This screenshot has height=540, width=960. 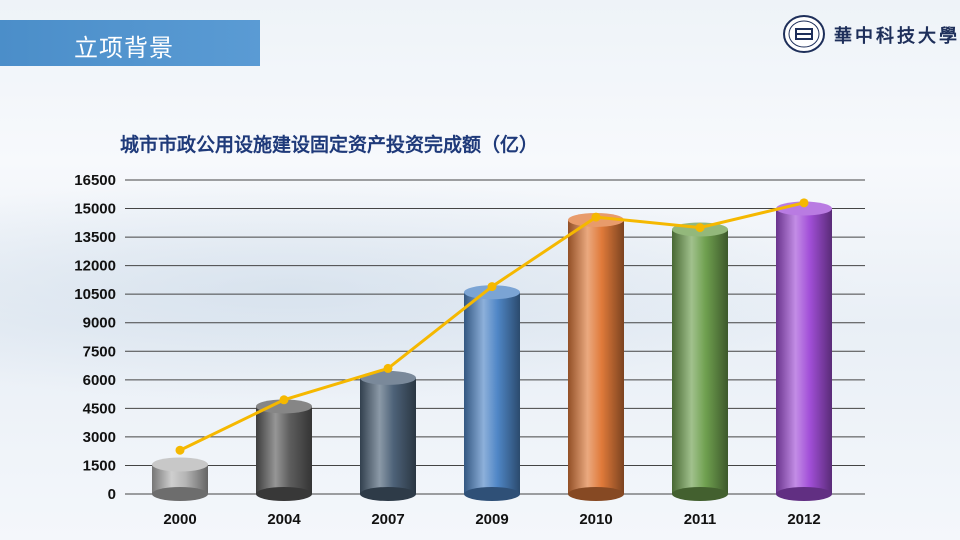 What do you see at coordinates (180, 479) in the screenshot?
I see `bar-2000` at bounding box center [180, 479].